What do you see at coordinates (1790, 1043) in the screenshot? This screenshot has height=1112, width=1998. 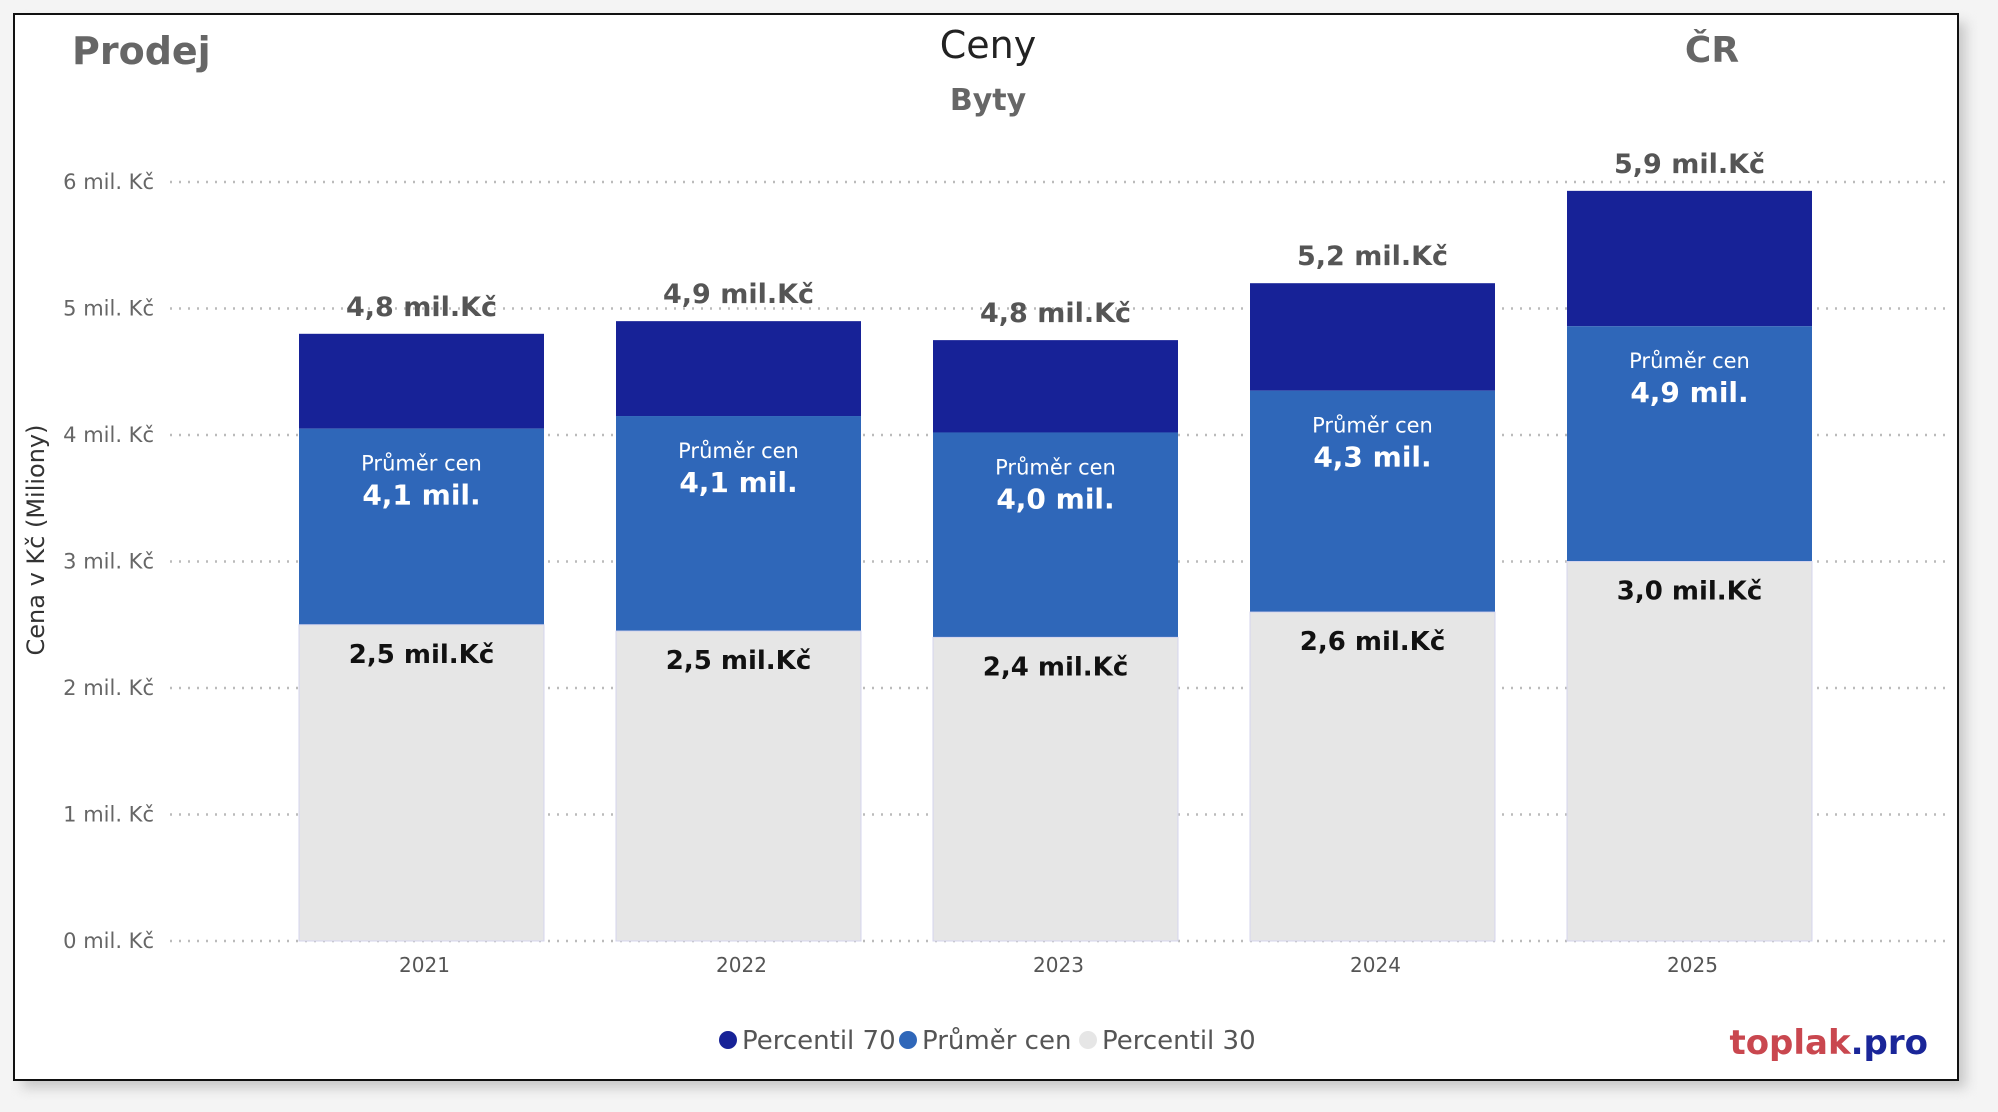 I see `brand-part1: toplak` at bounding box center [1790, 1043].